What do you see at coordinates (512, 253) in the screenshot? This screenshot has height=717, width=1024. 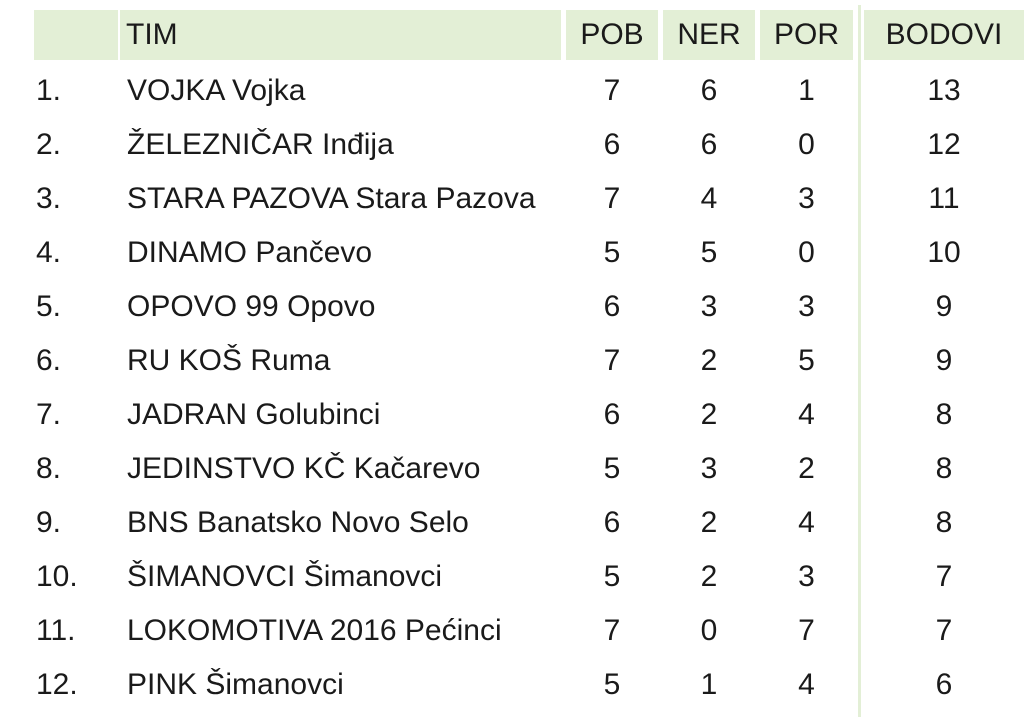 I see `table-row: 4. DINAMO Pančevo 5 5 0 10` at bounding box center [512, 253].